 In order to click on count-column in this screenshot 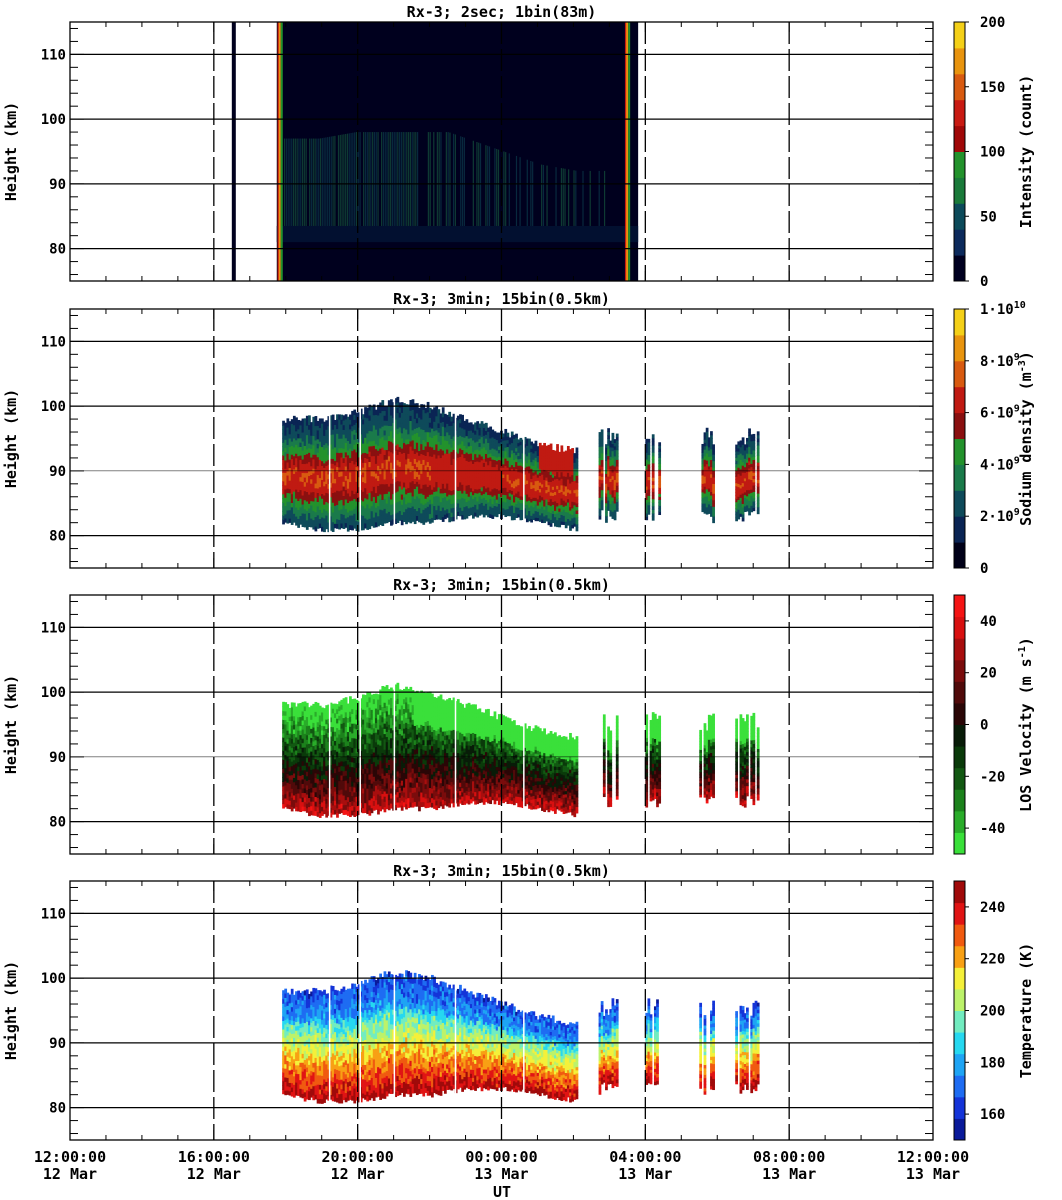, I will do `click(389, 181)`.